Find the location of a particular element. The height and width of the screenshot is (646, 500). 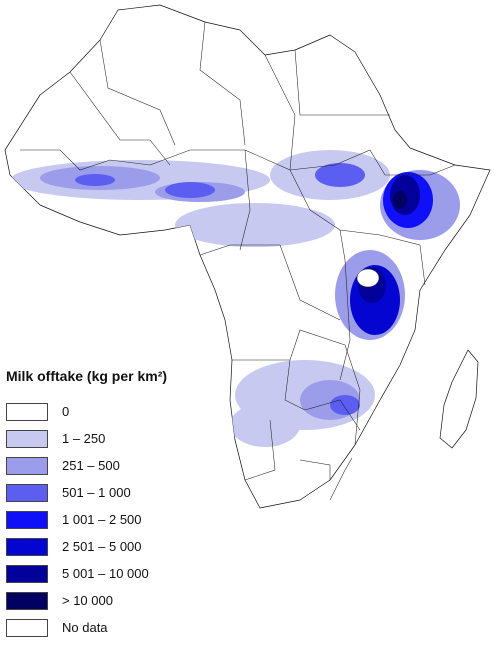

legend-label: 501 – 1 000 is located at coordinates (96, 492).